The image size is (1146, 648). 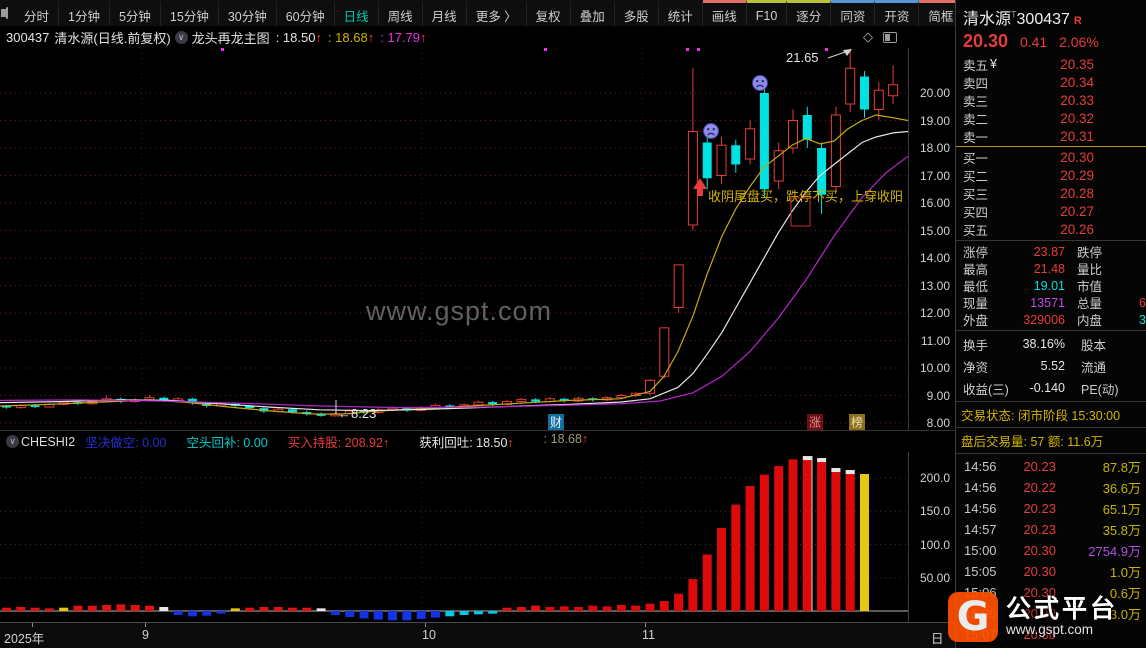 What do you see at coordinates (357, 13) in the screenshot?
I see `toolbar-period-7: 日线` at bounding box center [357, 13].